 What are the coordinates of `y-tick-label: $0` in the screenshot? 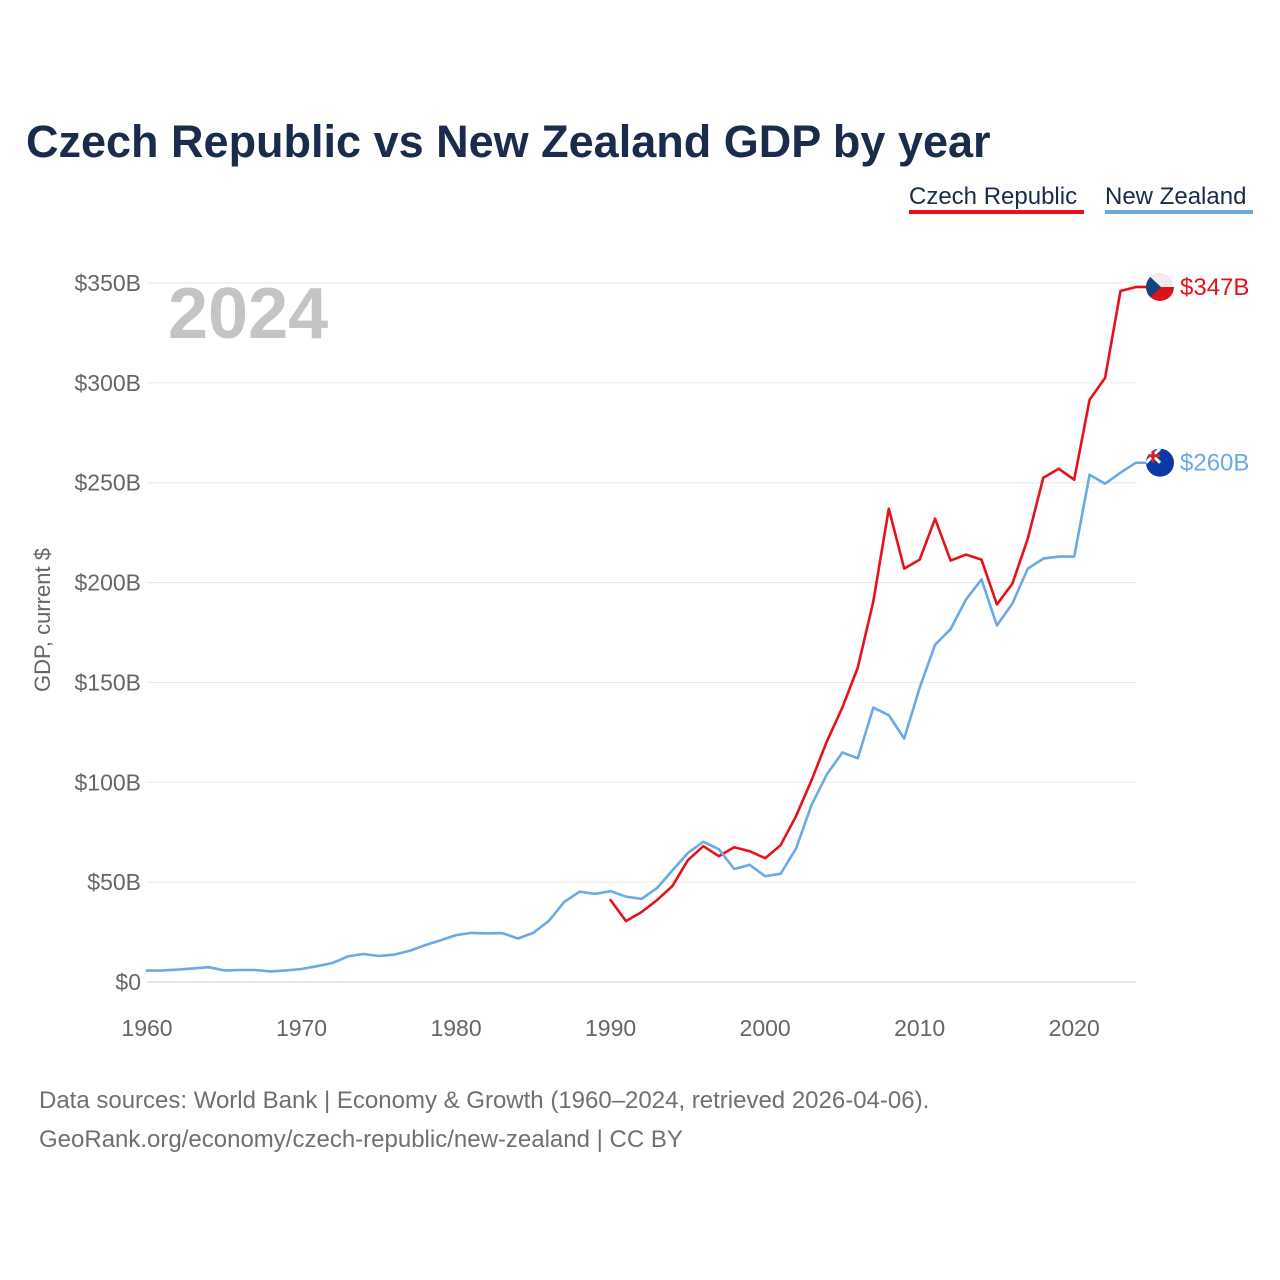 It's located at (128, 982).